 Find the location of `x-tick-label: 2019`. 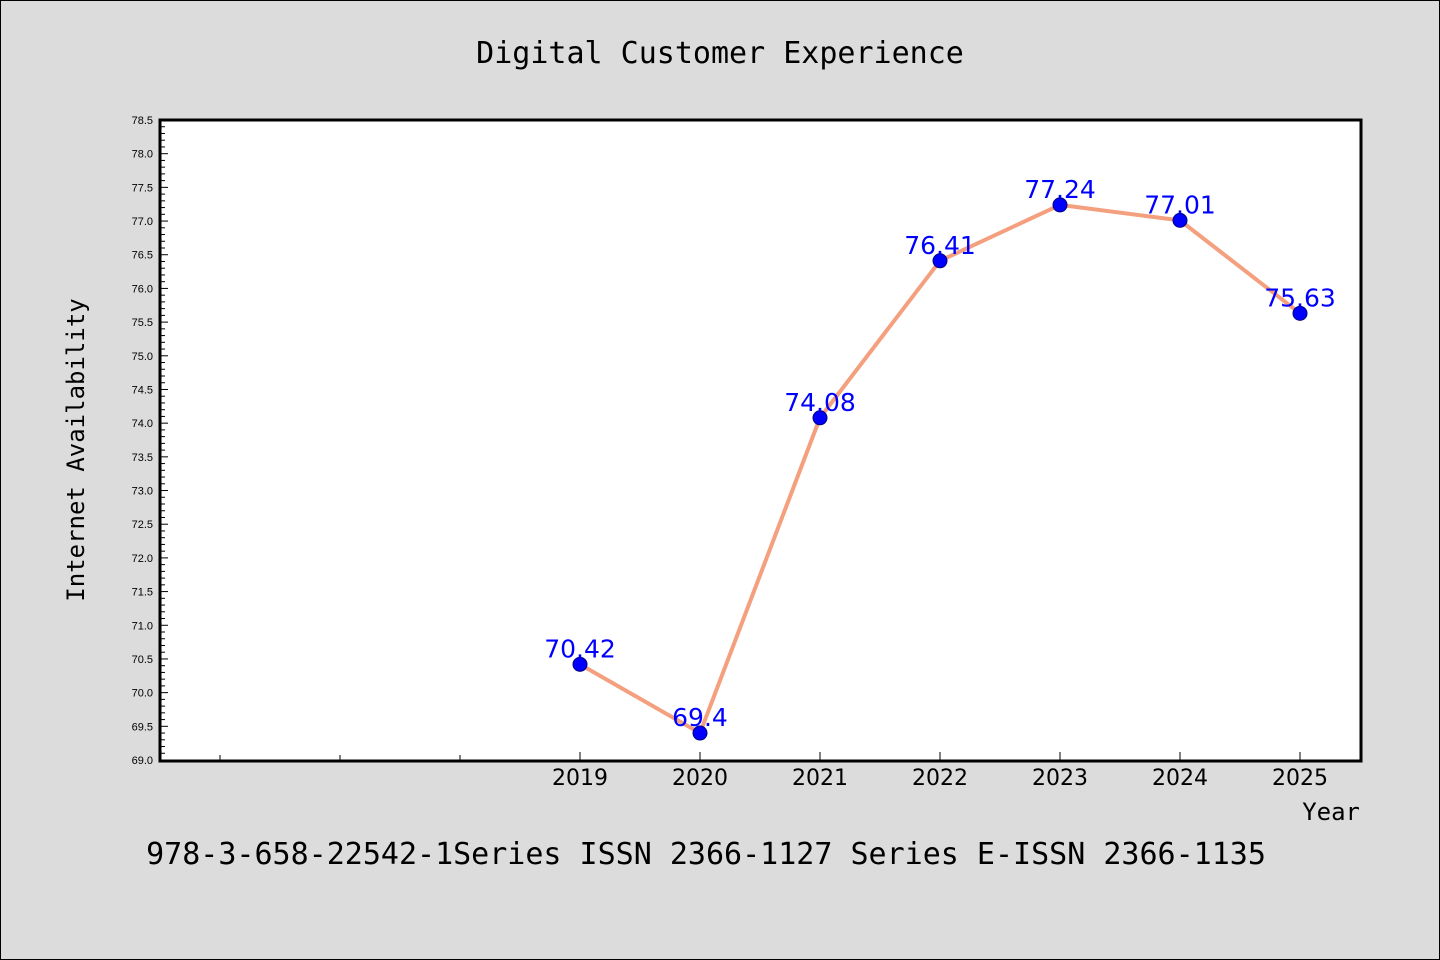

x-tick-label: 2019 is located at coordinates (580, 778).